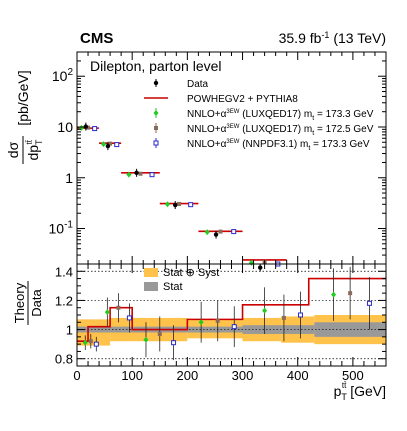  Describe the element at coordinates (262, 329) in the screenshot. I see `stat-band` at that location.